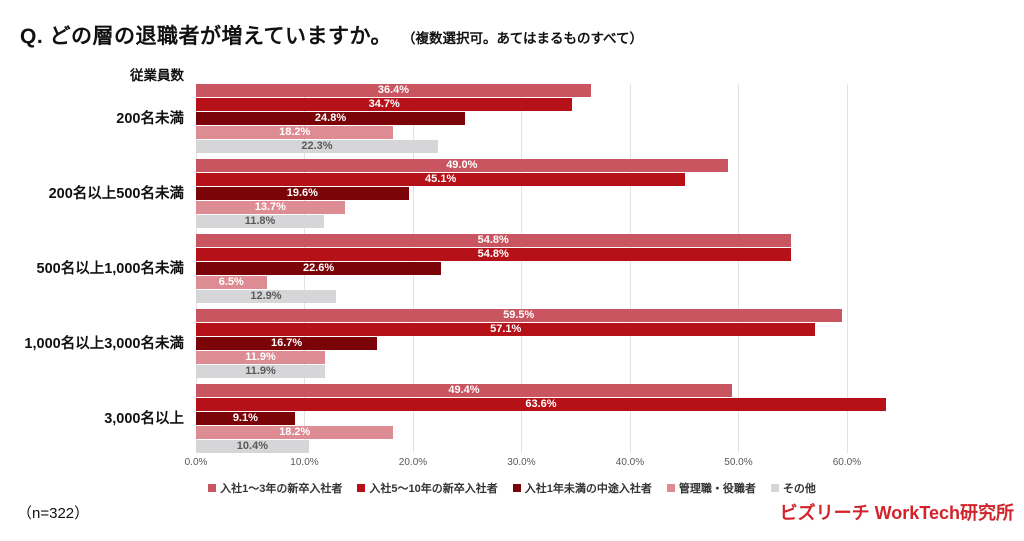  I want to click on bar: 19.6%, so click(302, 193).